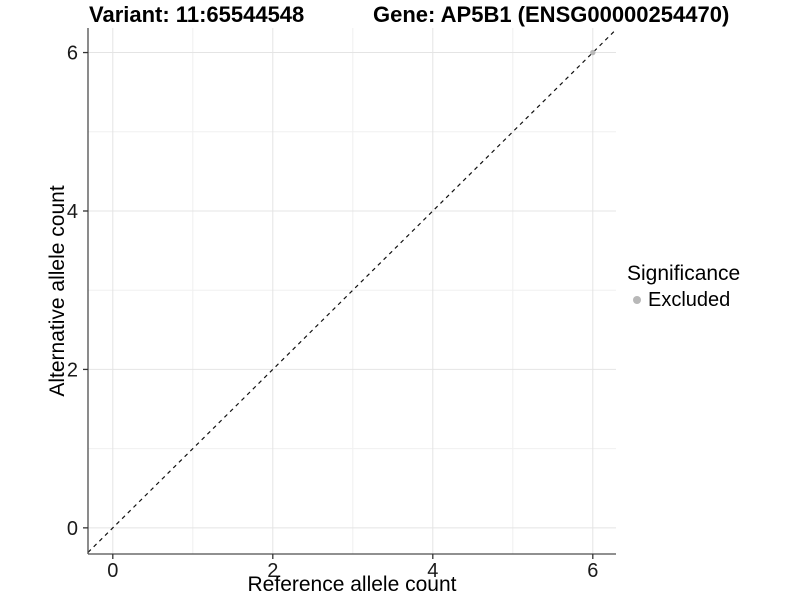 This screenshot has width=800, height=600. Describe the element at coordinates (72, 212) in the screenshot. I see `y-tick-label: 4` at that location.